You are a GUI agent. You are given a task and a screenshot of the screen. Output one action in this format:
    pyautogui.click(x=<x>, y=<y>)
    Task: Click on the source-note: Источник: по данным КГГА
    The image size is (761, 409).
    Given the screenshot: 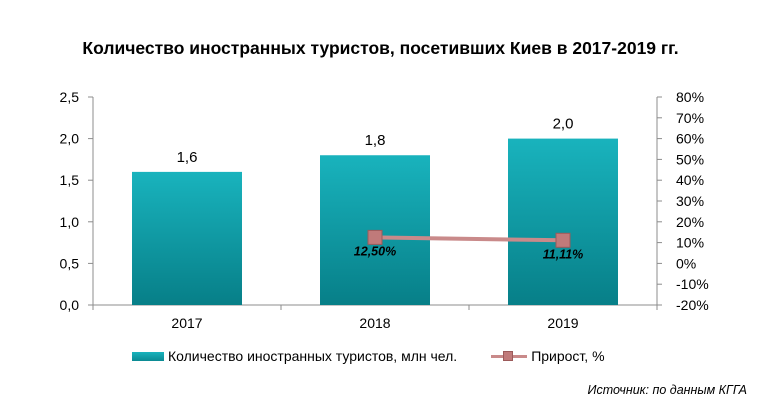 What is the action you would take?
    pyautogui.click(x=667, y=390)
    